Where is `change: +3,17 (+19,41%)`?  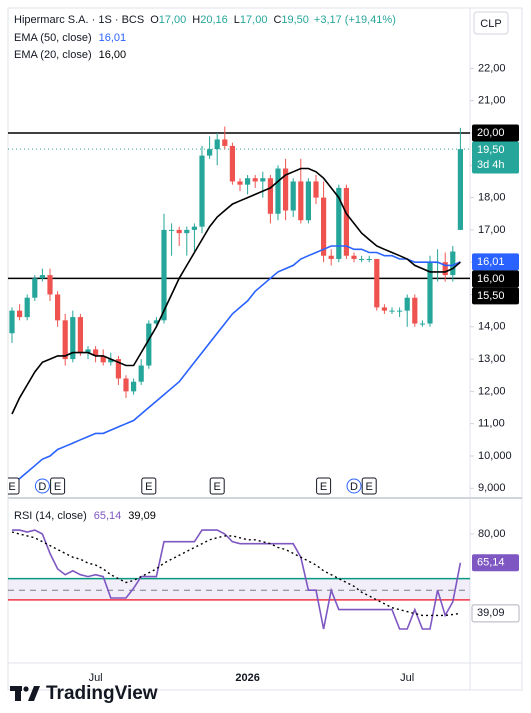
change: +3,17 (+19,41%) is located at coordinates (355, 20).